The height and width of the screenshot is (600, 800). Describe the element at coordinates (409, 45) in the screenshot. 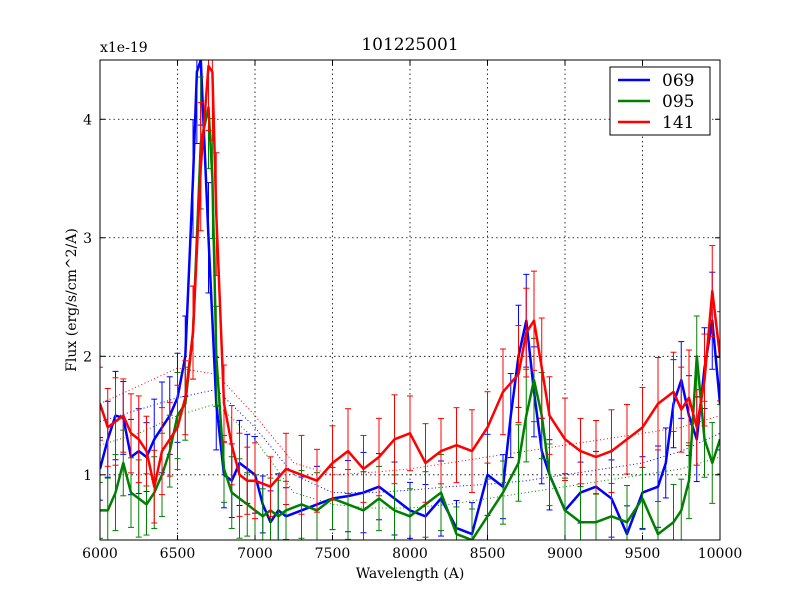

I see `chart-title: 101225001` at that location.